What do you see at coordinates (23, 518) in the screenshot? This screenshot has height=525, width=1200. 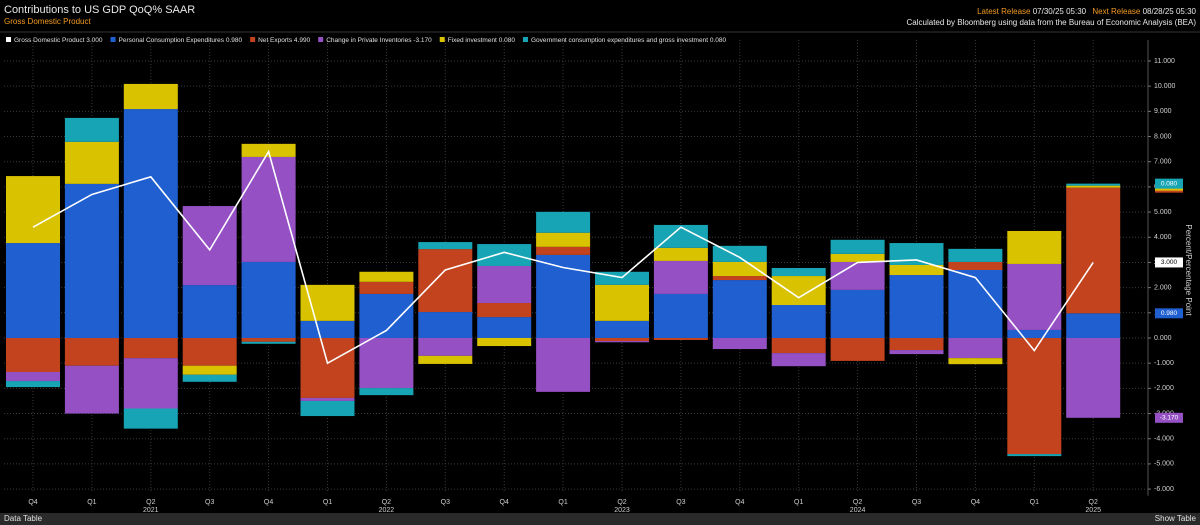 I see `data-table-button: Data Table` at bounding box center [23, 518].